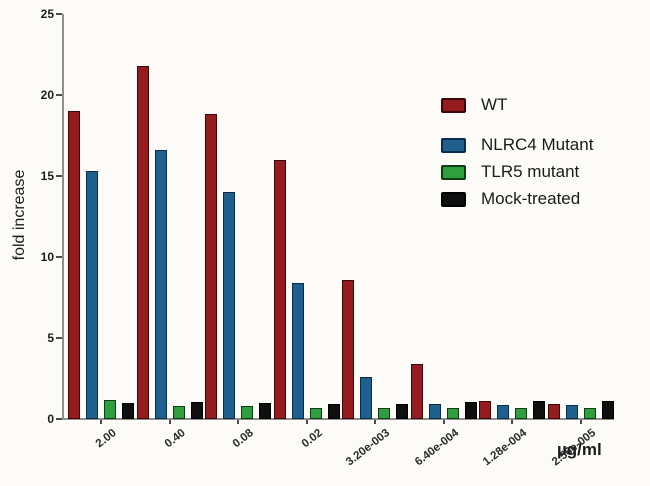 This screenshot has height=486, width=650. What do you see at coordinates (243, 439) in the screenshot?
I see `x-category-label: 0.08` at bounding box center [243, 439].